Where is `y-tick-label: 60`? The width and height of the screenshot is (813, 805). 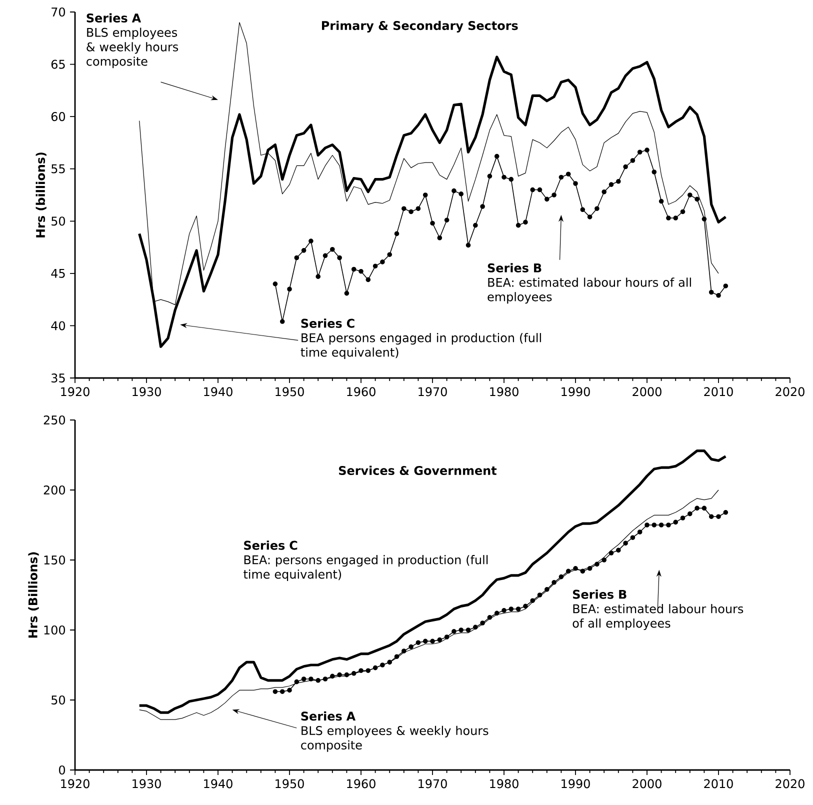 y-tick-label: 60 is located at coordinates (58, 117).